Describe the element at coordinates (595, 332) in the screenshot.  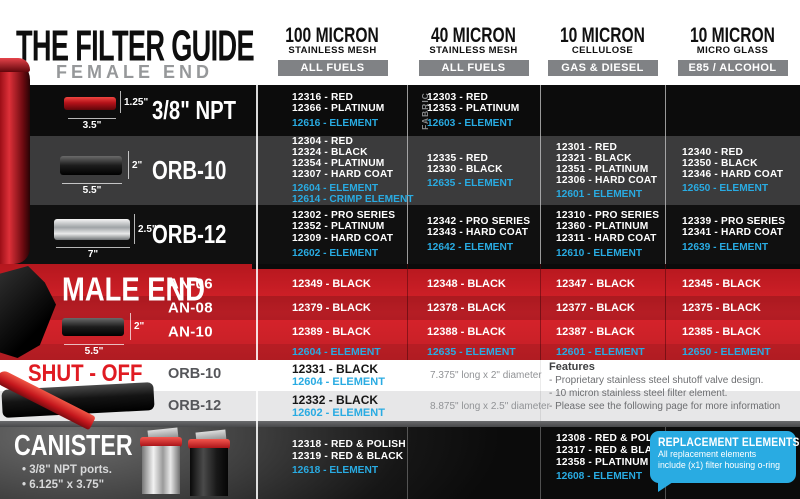
I see `part-number: 12387 - BLACK` at that location.